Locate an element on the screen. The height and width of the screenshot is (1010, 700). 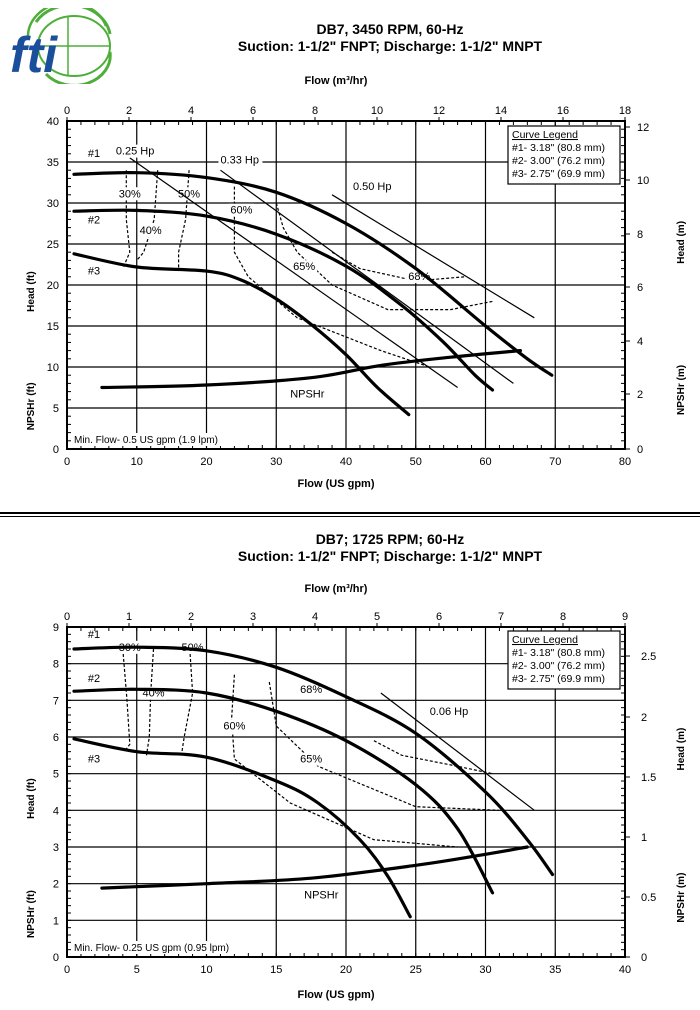
top-tick-label: 18 is located at coordinates (625, 111).